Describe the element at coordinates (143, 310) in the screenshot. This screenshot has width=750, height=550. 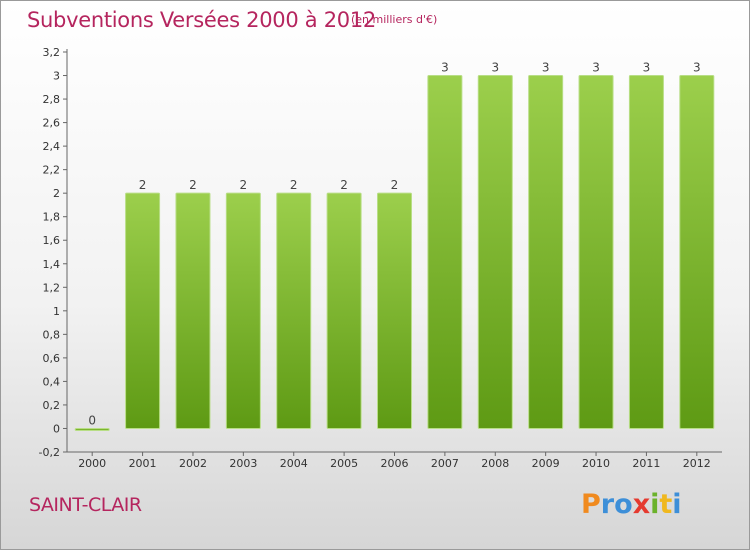
I see `bar-2001` at that location.